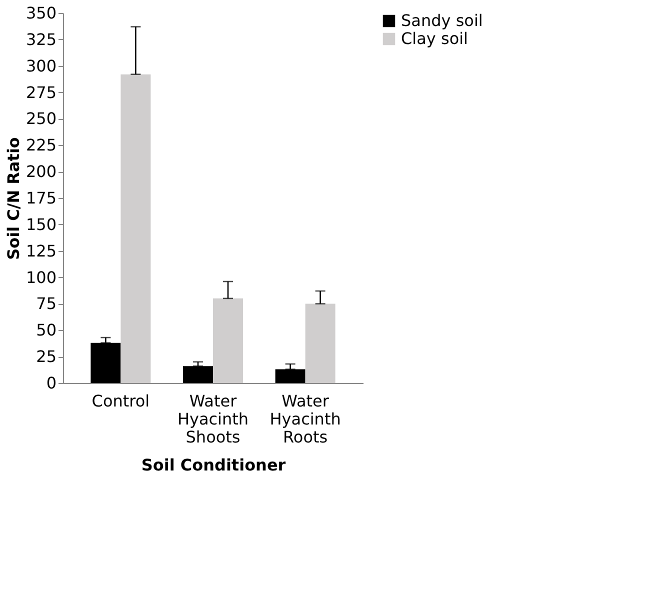  I want to click on y-tick-label: 325, so click(41, 39).